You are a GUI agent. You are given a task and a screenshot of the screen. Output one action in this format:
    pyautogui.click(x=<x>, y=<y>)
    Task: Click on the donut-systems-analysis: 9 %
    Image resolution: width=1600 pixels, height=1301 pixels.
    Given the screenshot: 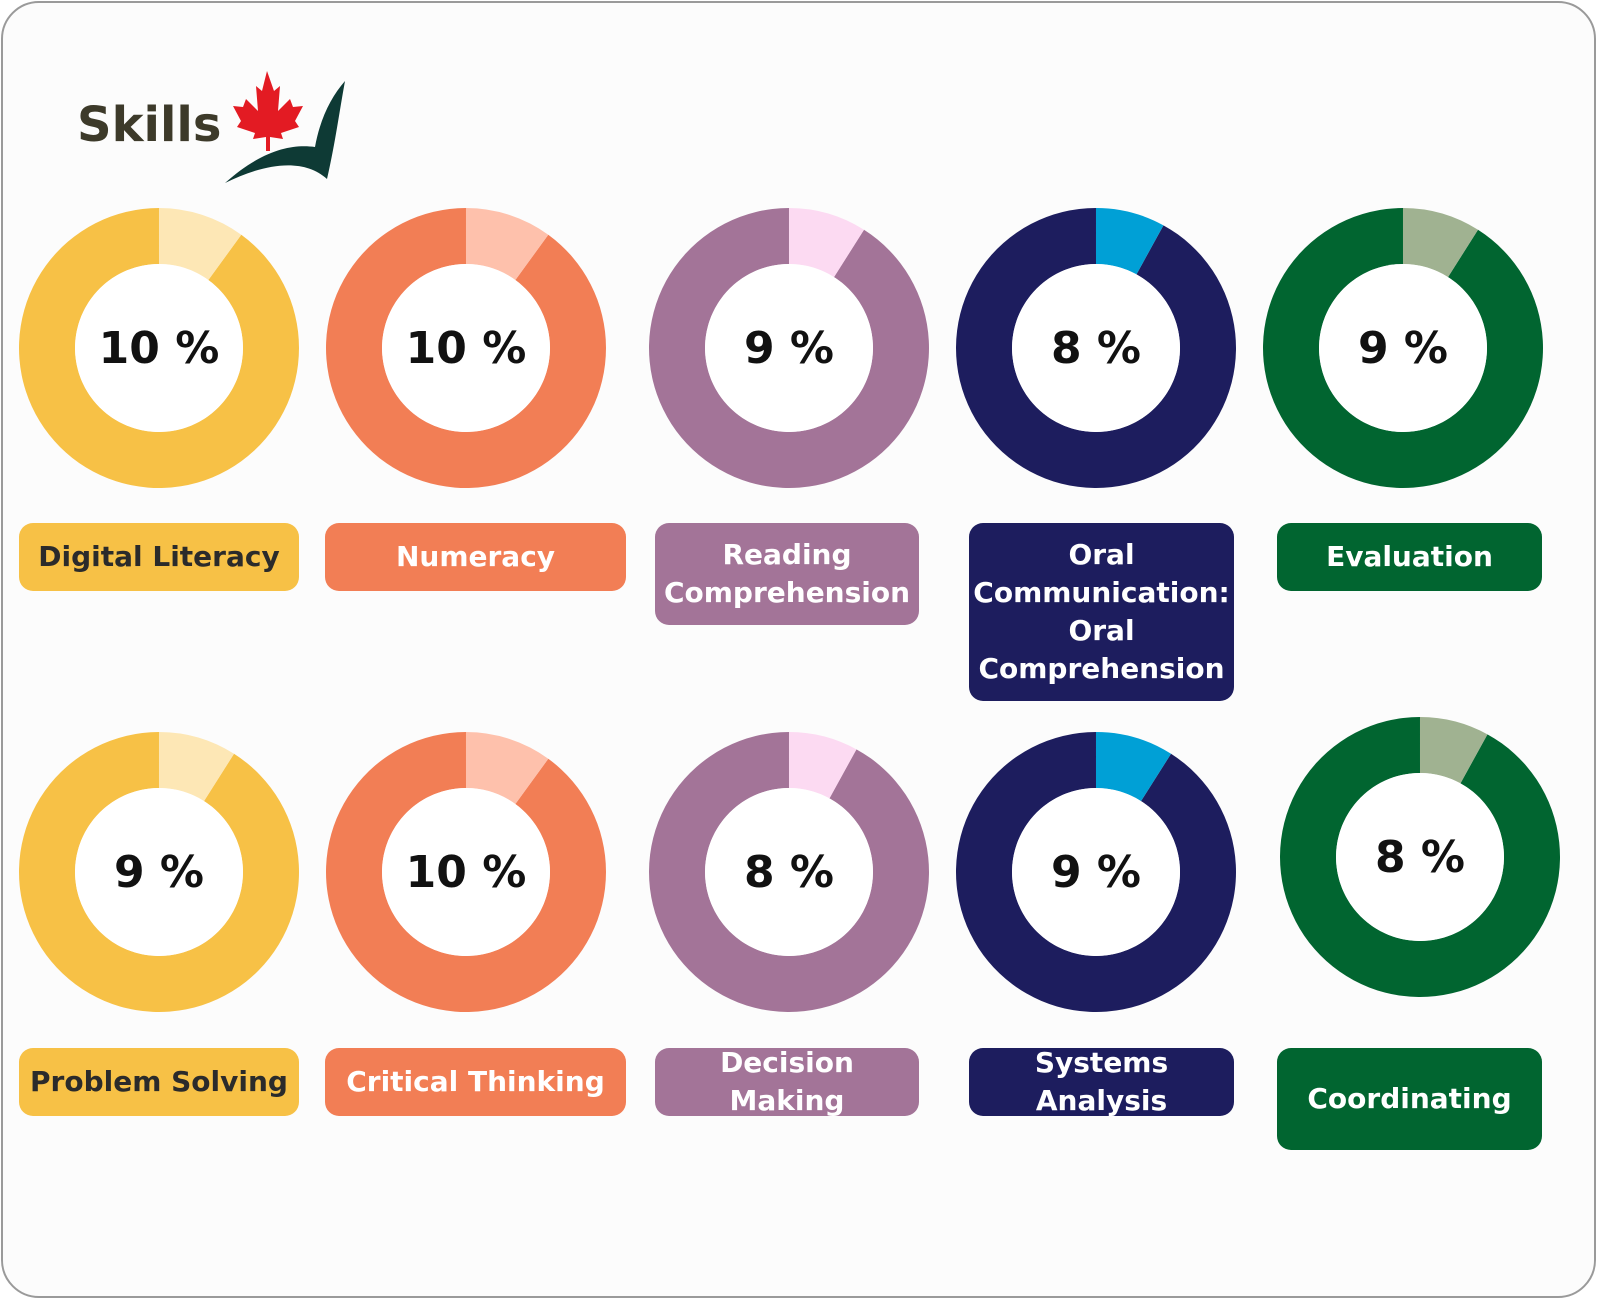 What is the action you would take?
    pyautogui.click(x=1096, y=872)
    